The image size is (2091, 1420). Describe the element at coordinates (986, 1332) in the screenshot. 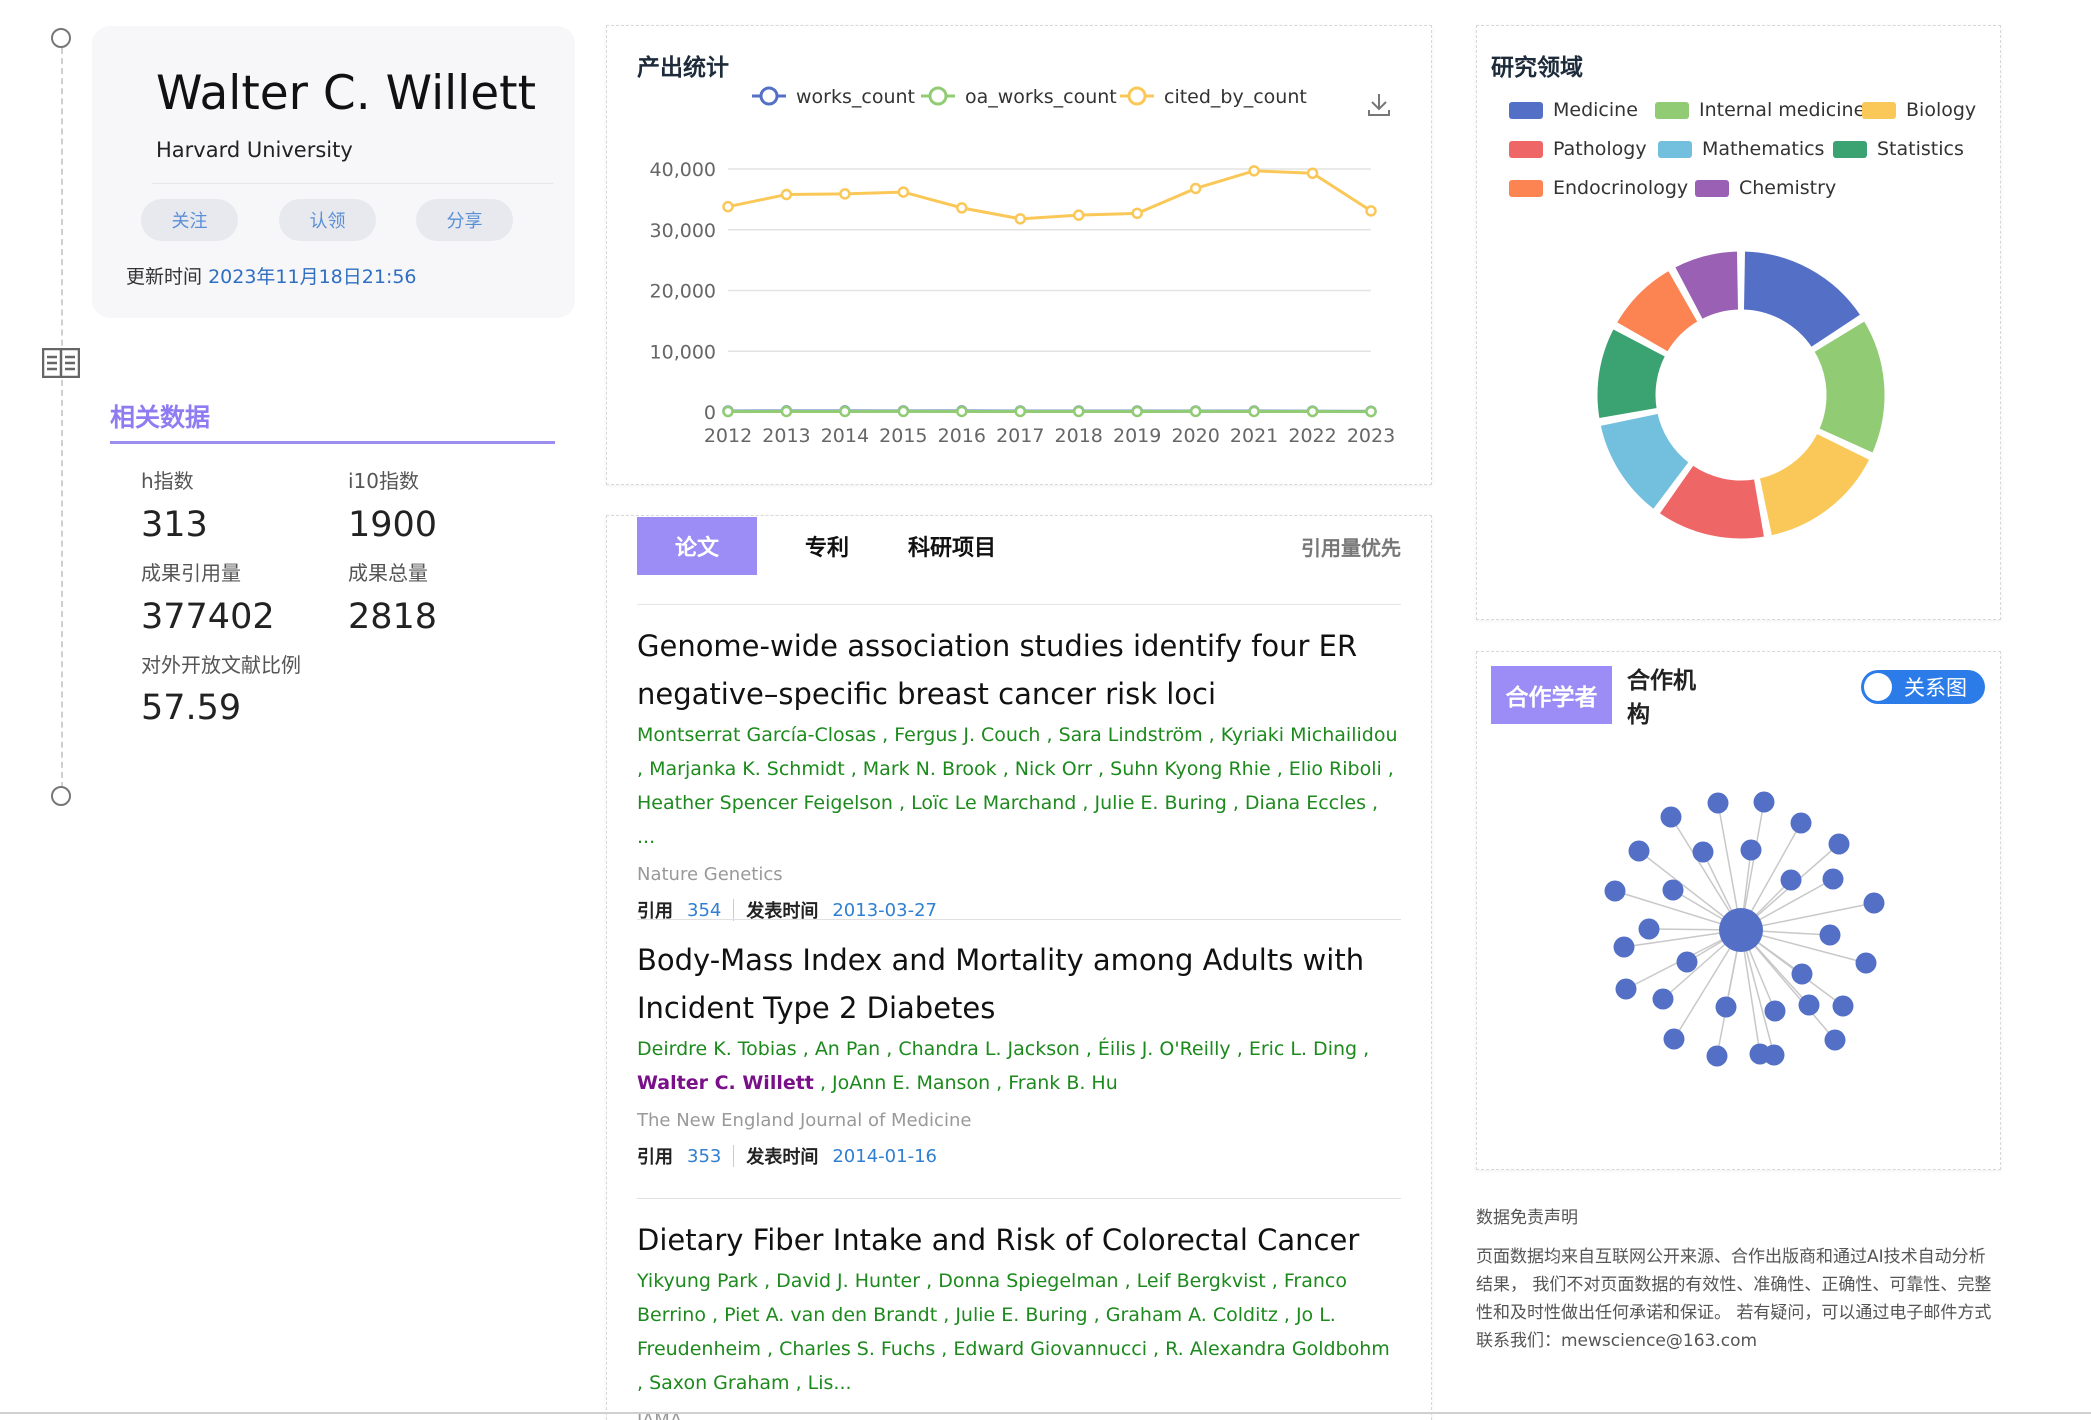

I see `author-link: Jo L. Freudenheim` at that location.